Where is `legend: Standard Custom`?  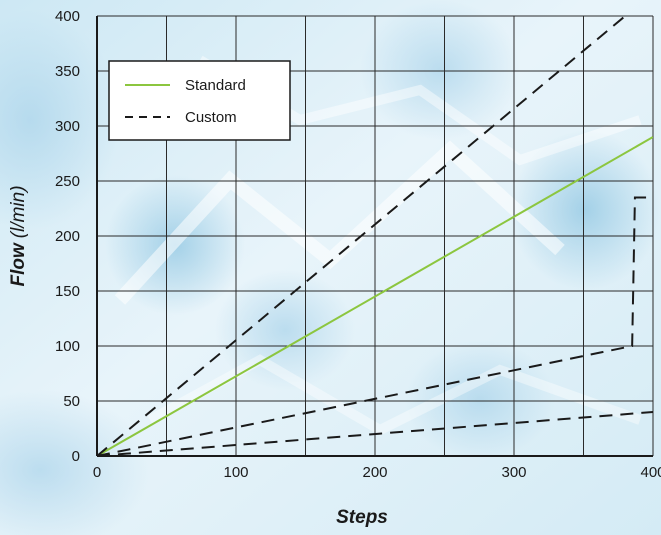 legend: Standard Custom is located at coordinates (199, 100).